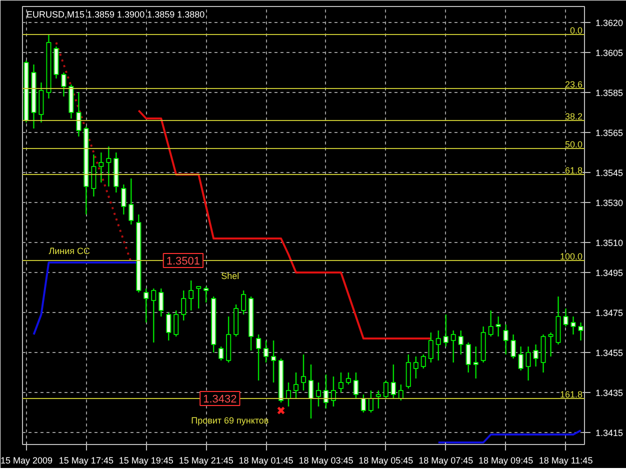 The height and width of the screenshot is (470, 626). I want to click on annotation: 23.6, so click(573, 85).